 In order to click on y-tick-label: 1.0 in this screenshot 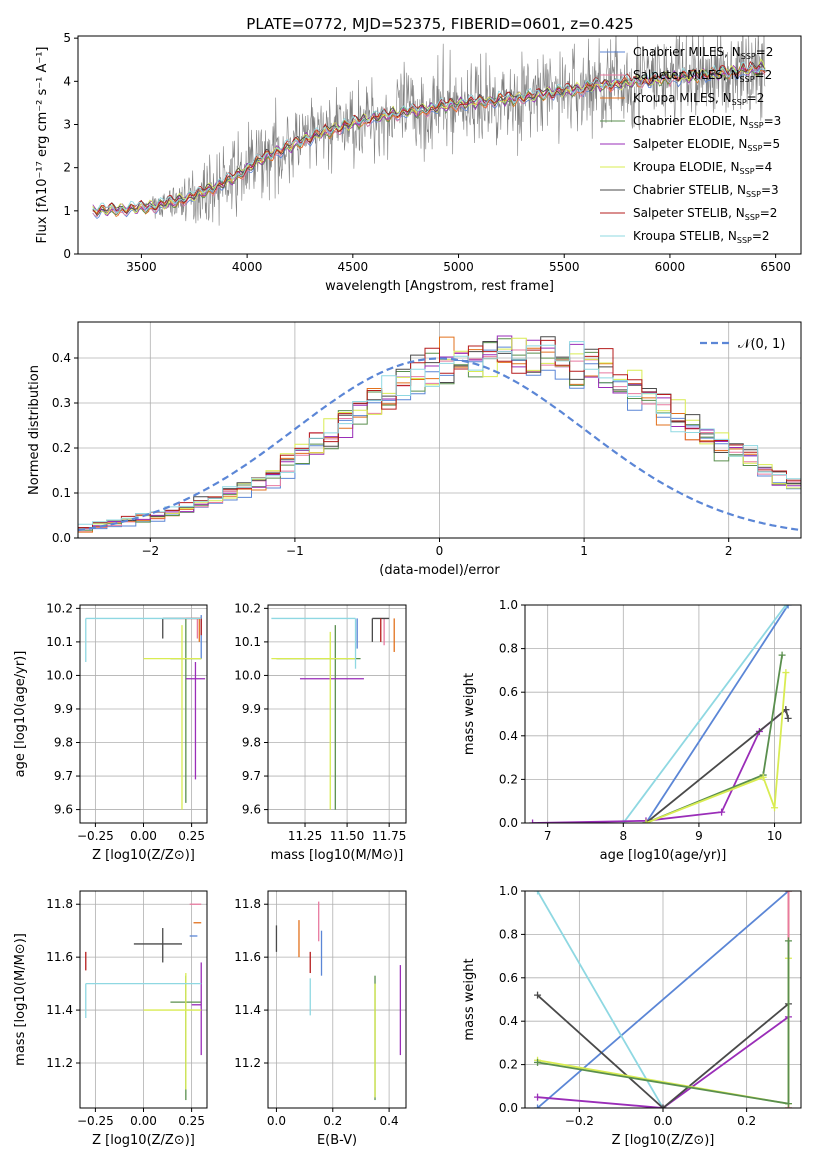, I will do `click(508, 891)`.